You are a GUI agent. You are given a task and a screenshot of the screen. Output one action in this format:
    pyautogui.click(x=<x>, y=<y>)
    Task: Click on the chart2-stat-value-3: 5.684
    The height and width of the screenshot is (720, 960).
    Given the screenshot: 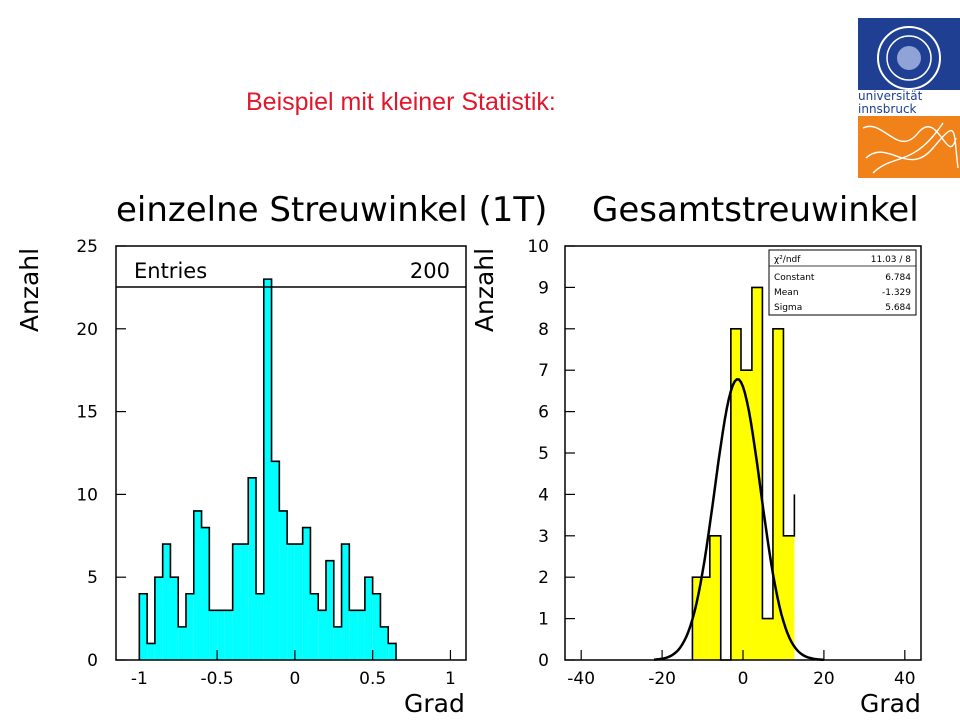 What is the action you would take?
    pyautogui.click(x=898, y=308)
    